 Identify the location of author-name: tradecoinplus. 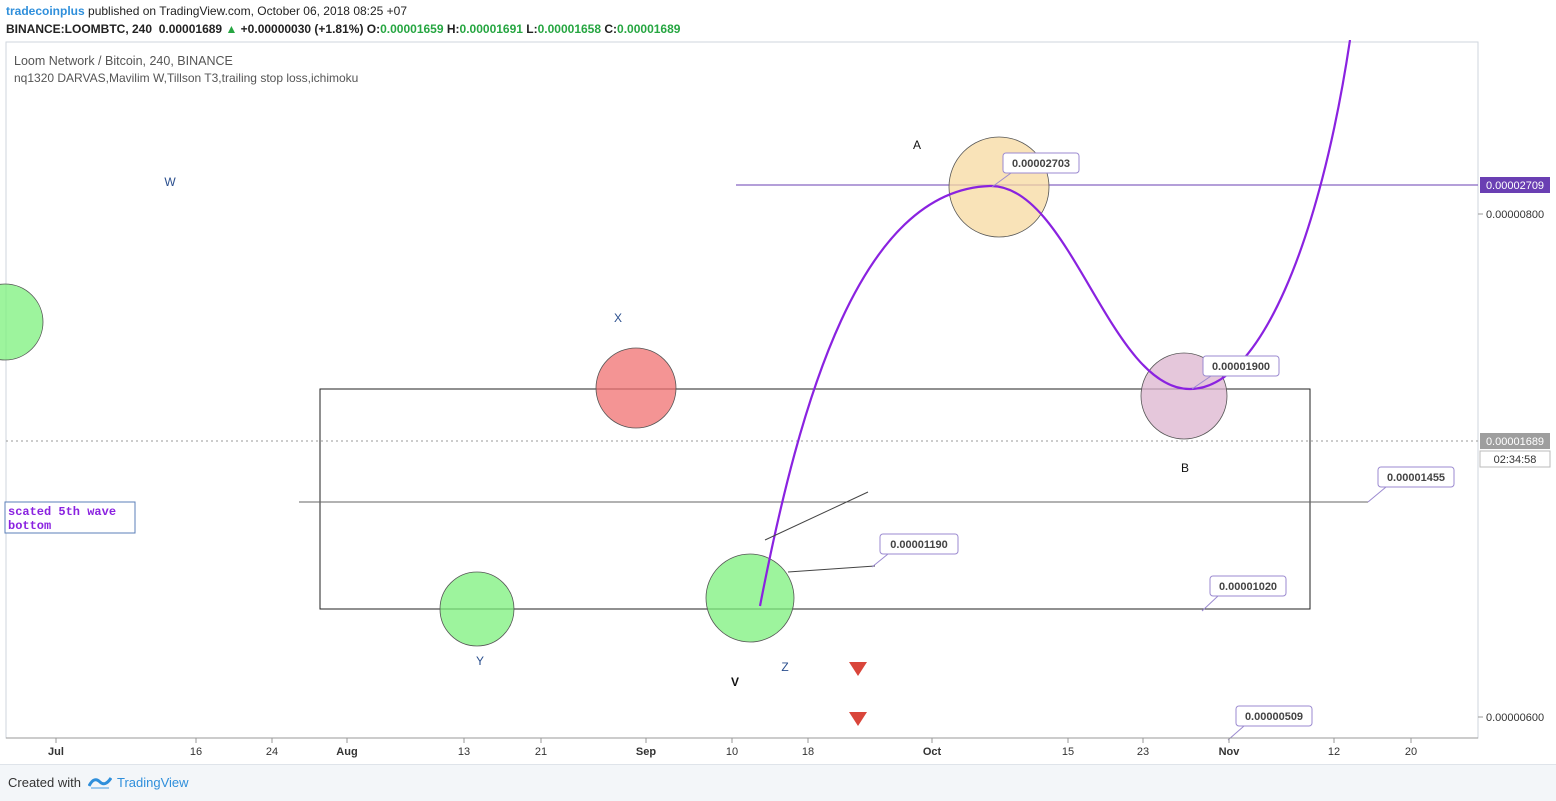
(45, 11).